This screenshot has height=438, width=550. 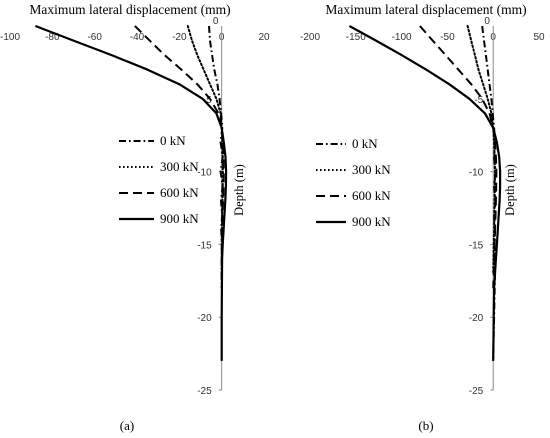 I want to click on x-tick-label: -60, so click(x=94, y=37).